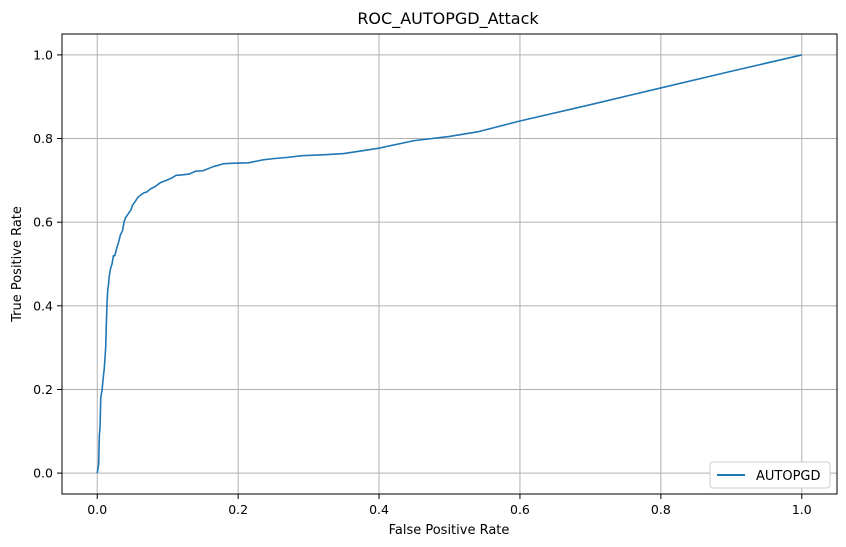 This screenshot has width=846, height=547. I want to click on legend-label-autopgd: AUTOPGD, so click(788, 476).